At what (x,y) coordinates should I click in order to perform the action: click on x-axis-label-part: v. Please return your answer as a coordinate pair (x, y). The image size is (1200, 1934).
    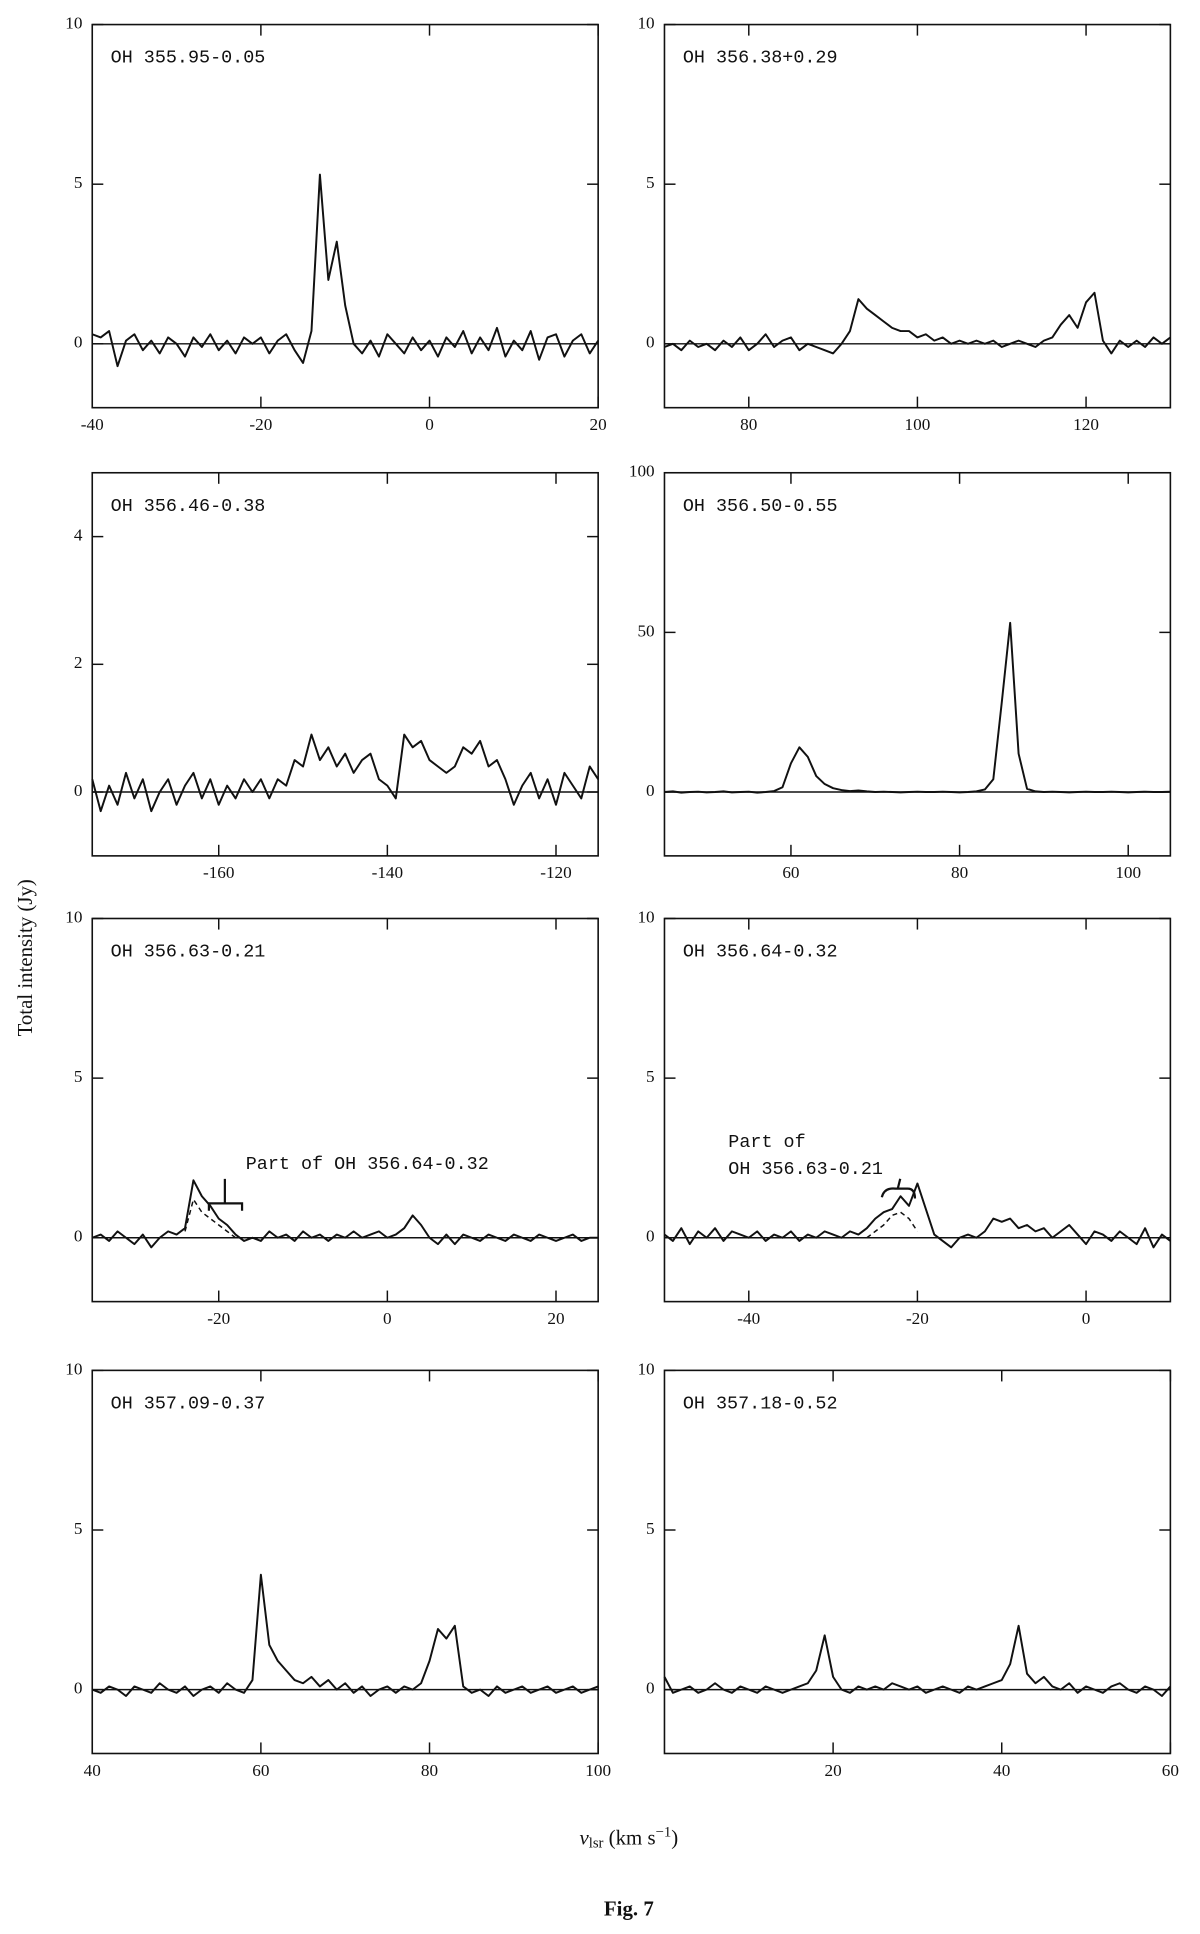
    Looking at the image, I should click on (584, 1837).